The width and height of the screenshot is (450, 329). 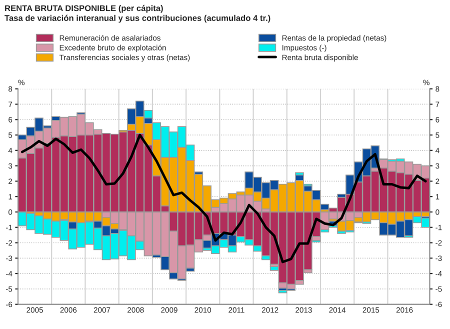 What do you see at coordinates (137, 18) in the screenshot?
I see `chart-subtitle: Tasa de variación interanual y sus contribuciones (acumulado 4 tr.)` at bounding box center [137, 18].